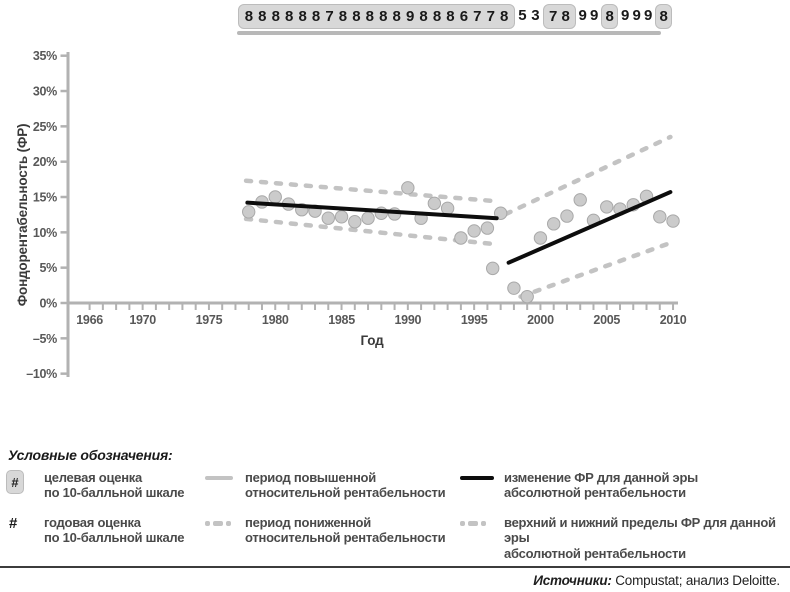 The image size is (790, 592). Describe the element at coordinates (49, 268) in the screenshot. I see `y-tick-label: 5%` at that location.